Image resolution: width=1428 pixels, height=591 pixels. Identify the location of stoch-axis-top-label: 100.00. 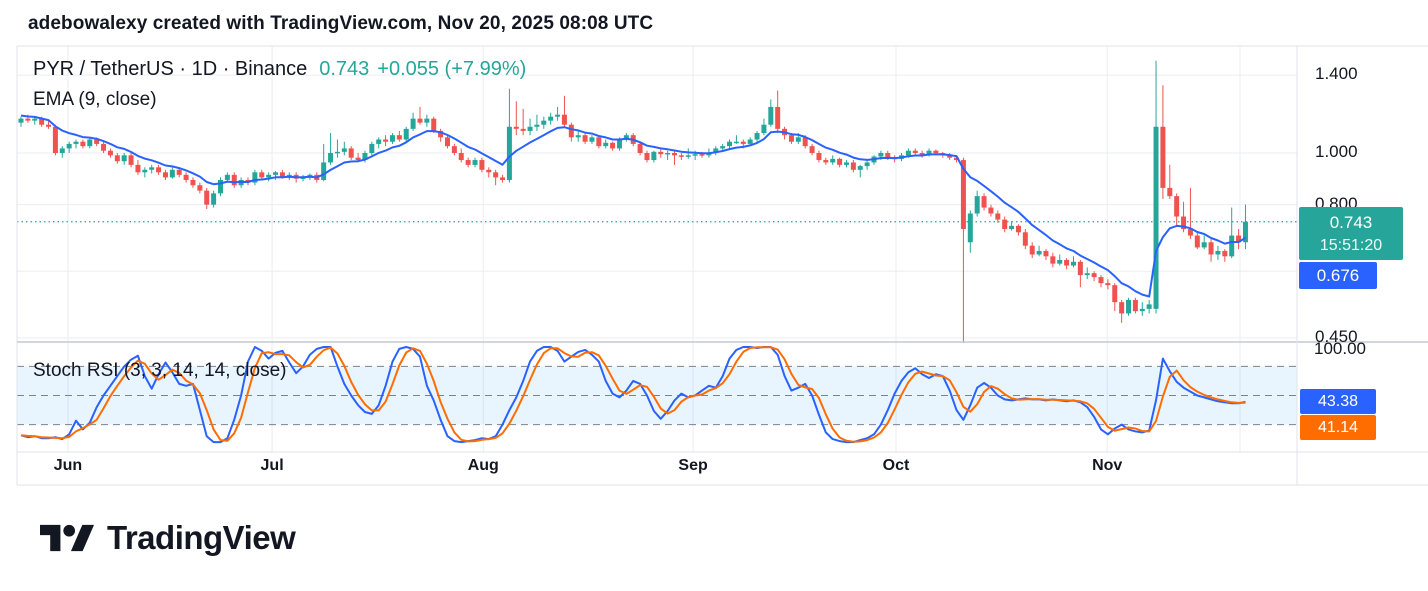
(1340, 348).